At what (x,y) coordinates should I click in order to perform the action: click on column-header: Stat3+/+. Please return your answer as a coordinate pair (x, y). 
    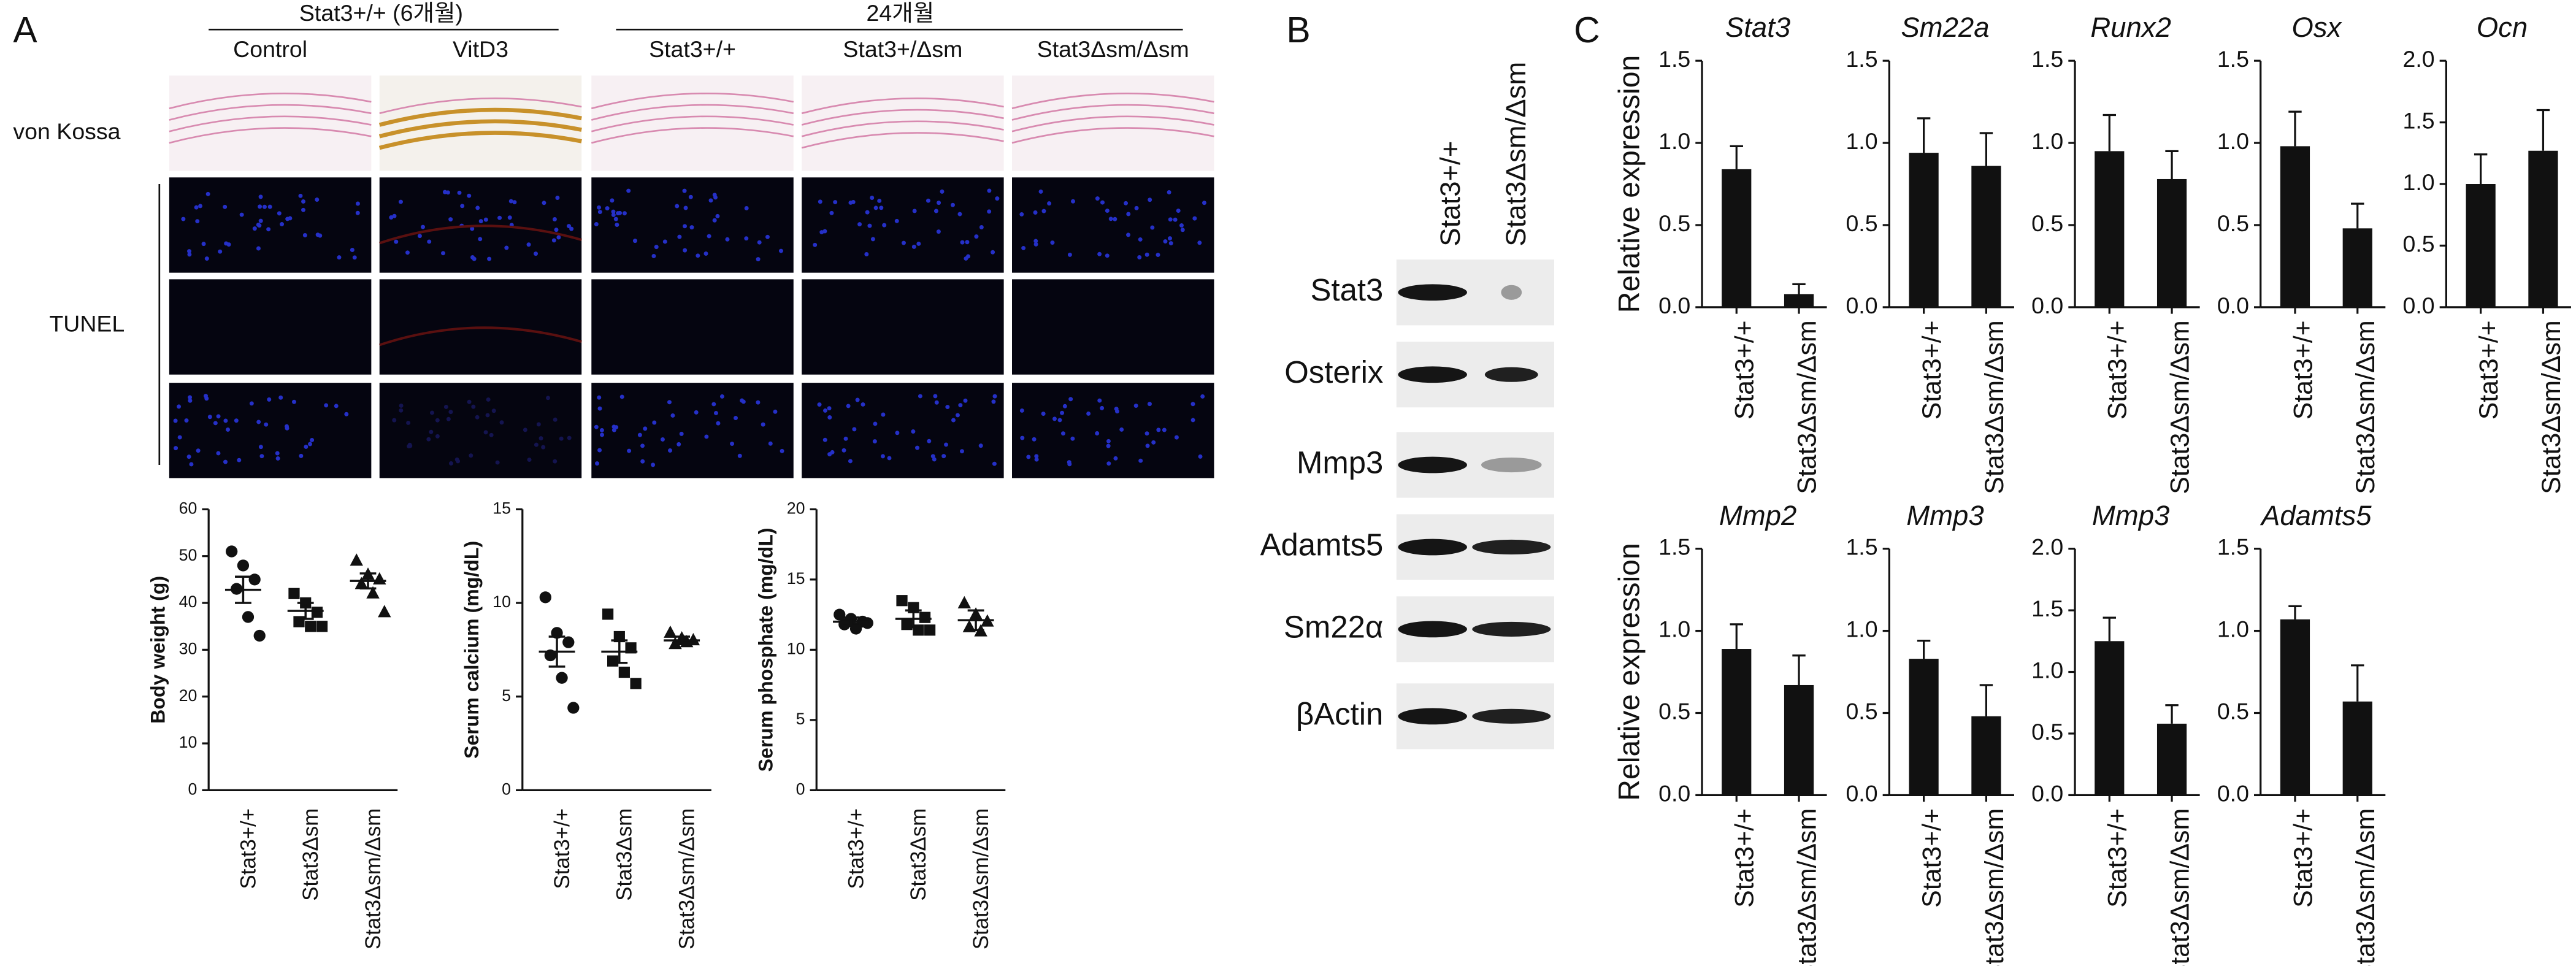
    Looking at the image, I should click on (692, 49).